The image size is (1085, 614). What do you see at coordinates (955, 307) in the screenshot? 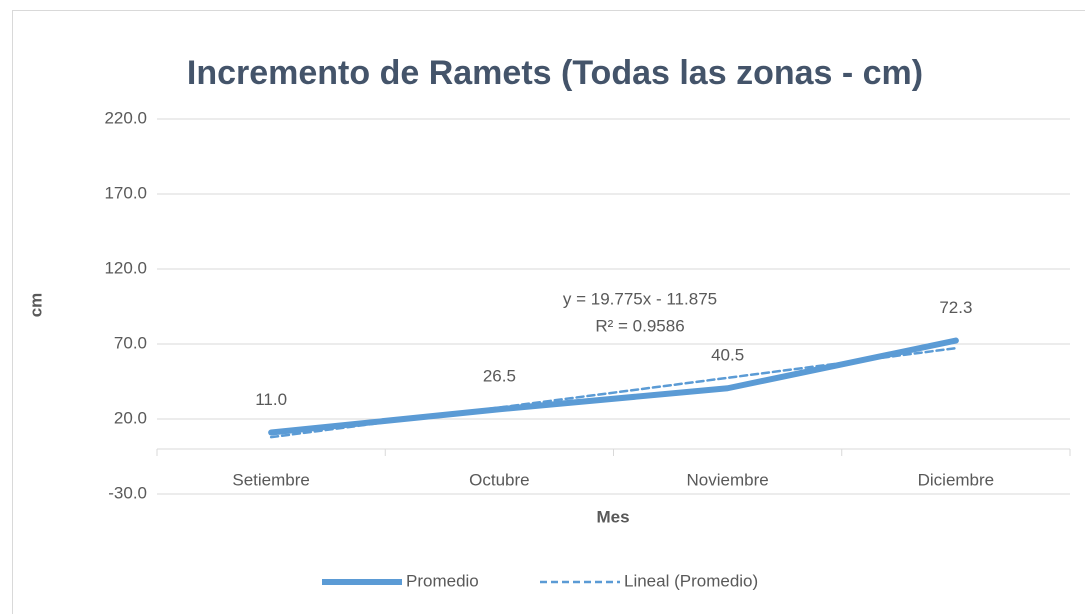
I see `data-label: 72.3` at bounding box center [955, 307].